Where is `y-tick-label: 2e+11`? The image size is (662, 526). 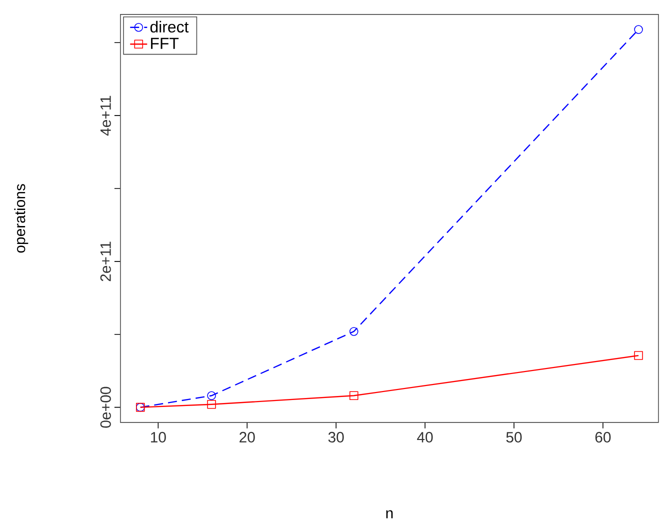
y-tick-label: 2e+11 is located at coordinates (105, 262).